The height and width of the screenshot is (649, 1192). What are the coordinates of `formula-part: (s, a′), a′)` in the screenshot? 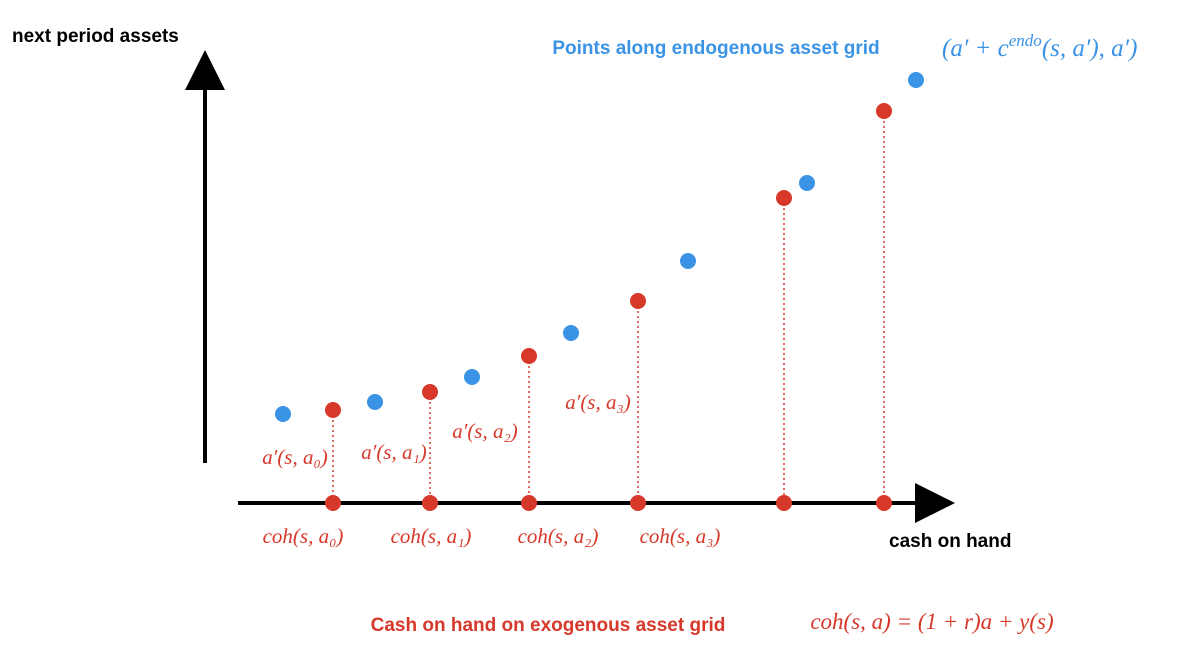 It's located at (1090, 48).